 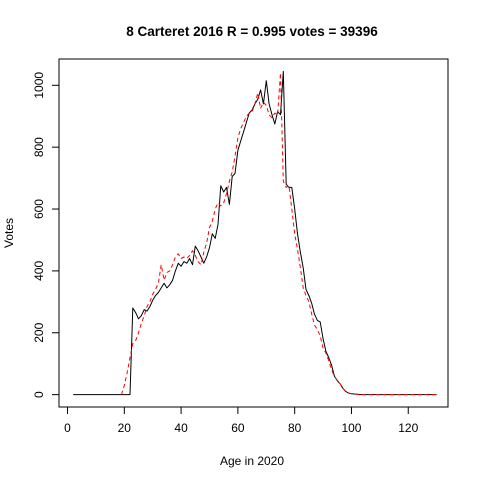 What do you see at coordinates (39, 147) in the screenshot?
I see `y-tick-label: 800` at bounding box center [39, 147].